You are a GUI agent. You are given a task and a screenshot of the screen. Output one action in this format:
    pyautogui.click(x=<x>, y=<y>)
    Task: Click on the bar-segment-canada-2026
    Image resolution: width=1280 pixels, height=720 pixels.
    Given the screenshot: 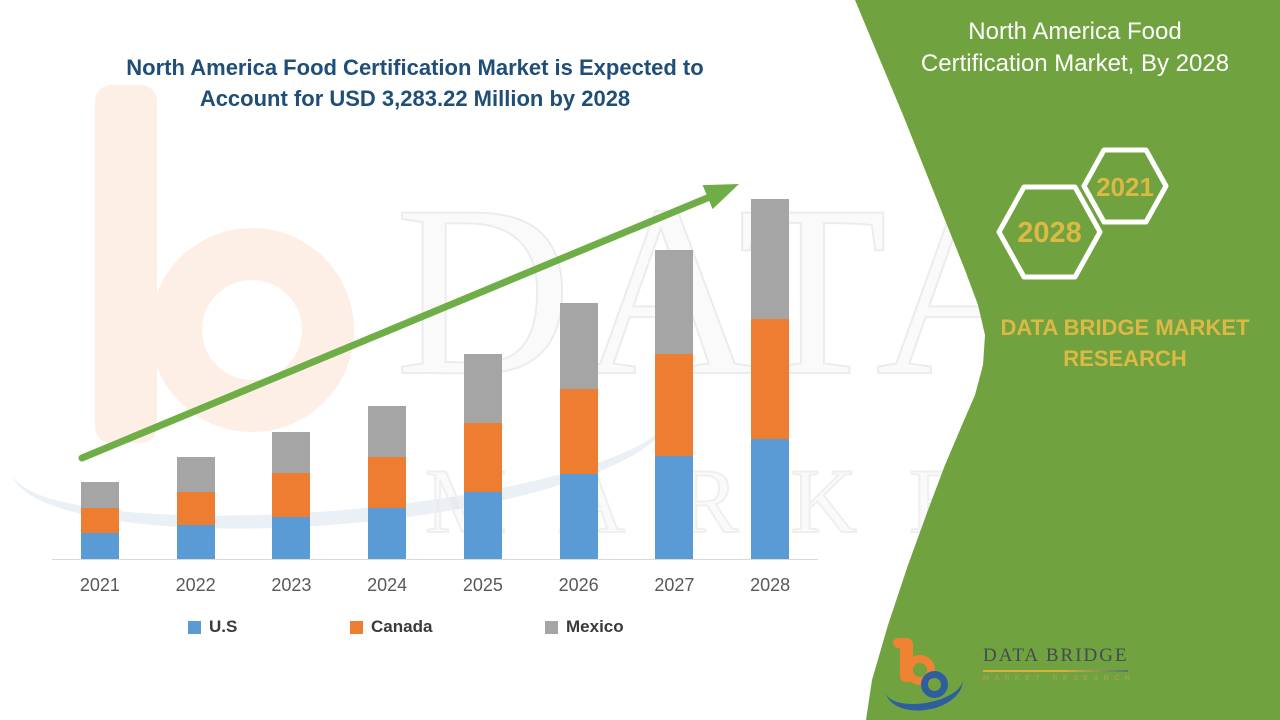 What is the action you would take?
    pyautogui.click(x=578, y=431)
    